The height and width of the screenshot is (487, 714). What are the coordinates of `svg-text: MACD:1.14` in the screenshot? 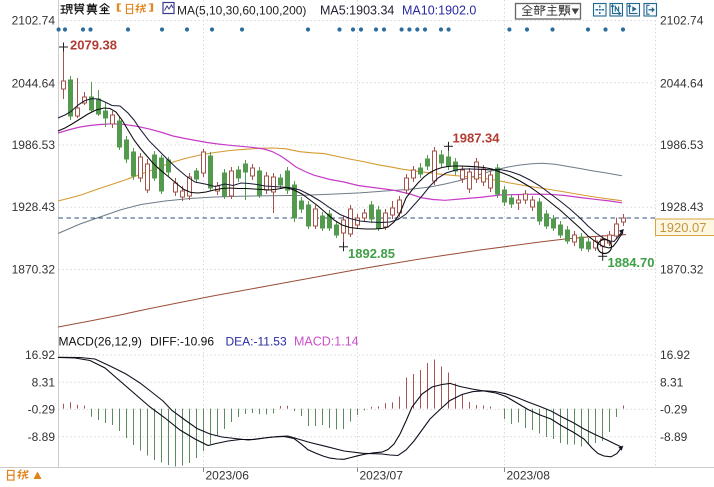 It's located at (326, 341).